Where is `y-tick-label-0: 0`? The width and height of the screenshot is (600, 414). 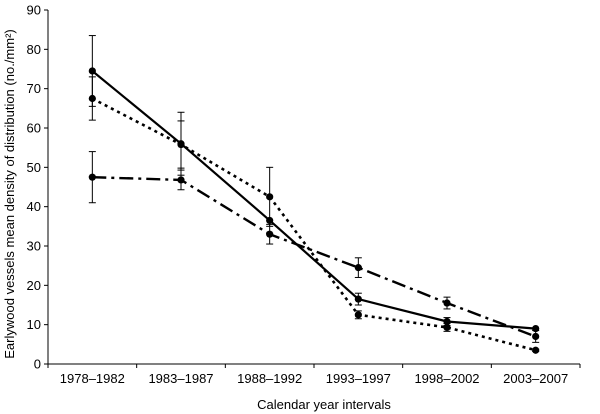 y-tick-label-0: 0 is located at coordinates (37, 364).